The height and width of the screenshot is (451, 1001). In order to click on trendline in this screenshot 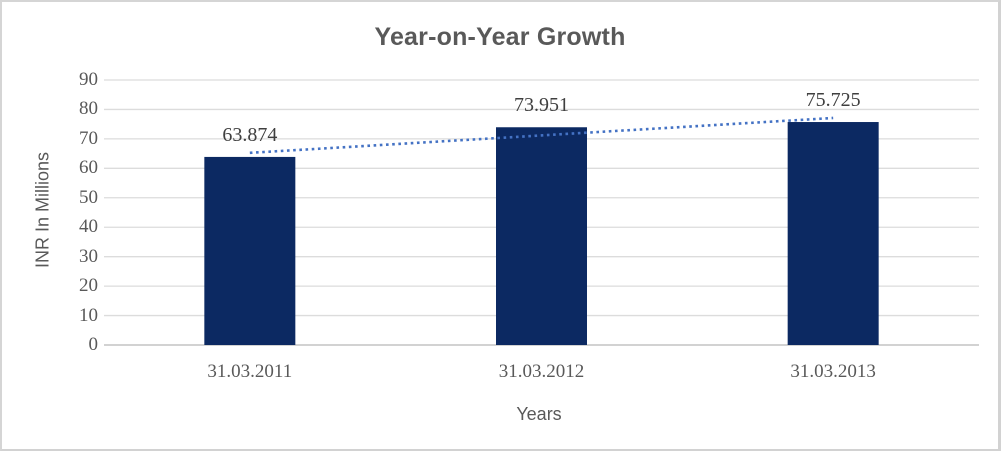, I will do `click(541, 135)`.